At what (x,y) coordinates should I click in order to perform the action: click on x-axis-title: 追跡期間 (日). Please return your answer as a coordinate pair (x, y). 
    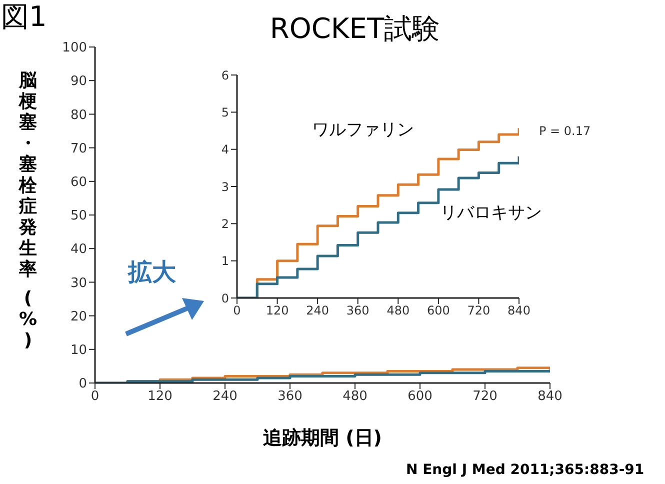
    Looking at the image, I should click on (322, 438).